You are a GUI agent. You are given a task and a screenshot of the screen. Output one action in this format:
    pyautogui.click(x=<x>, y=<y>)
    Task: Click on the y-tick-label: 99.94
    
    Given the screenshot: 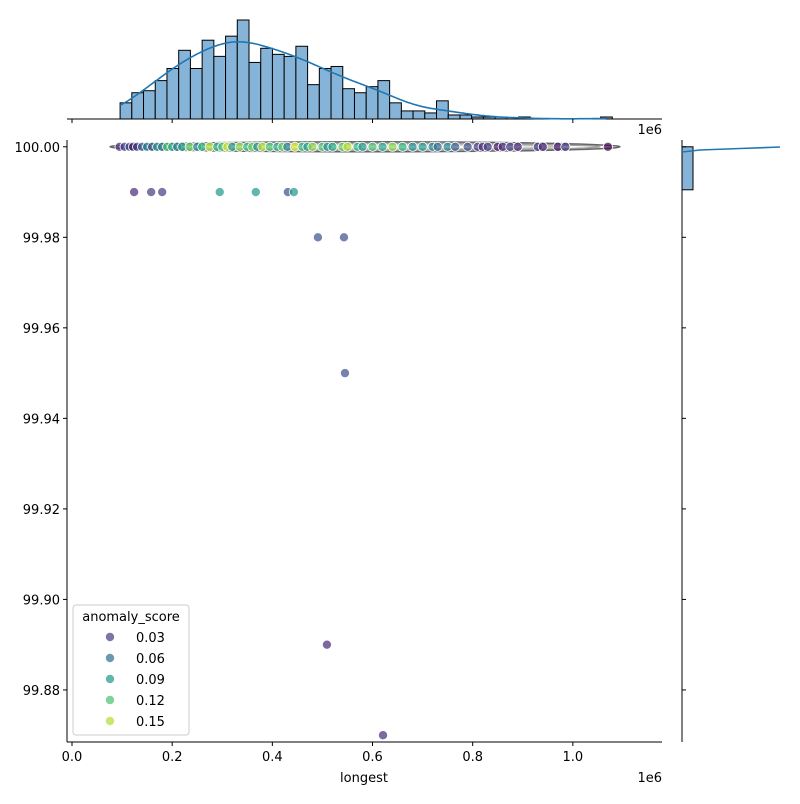 What is the action you would take?
    pyautogui.click(x=41, y=419)
    